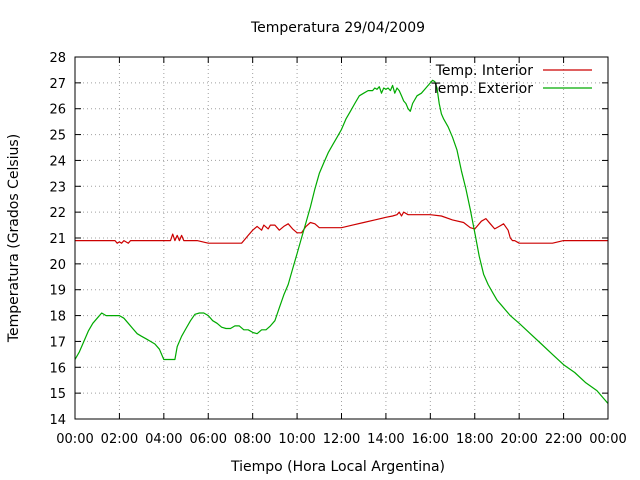  I want to click on legend-label: Temp. Interior, so click(484, 71).